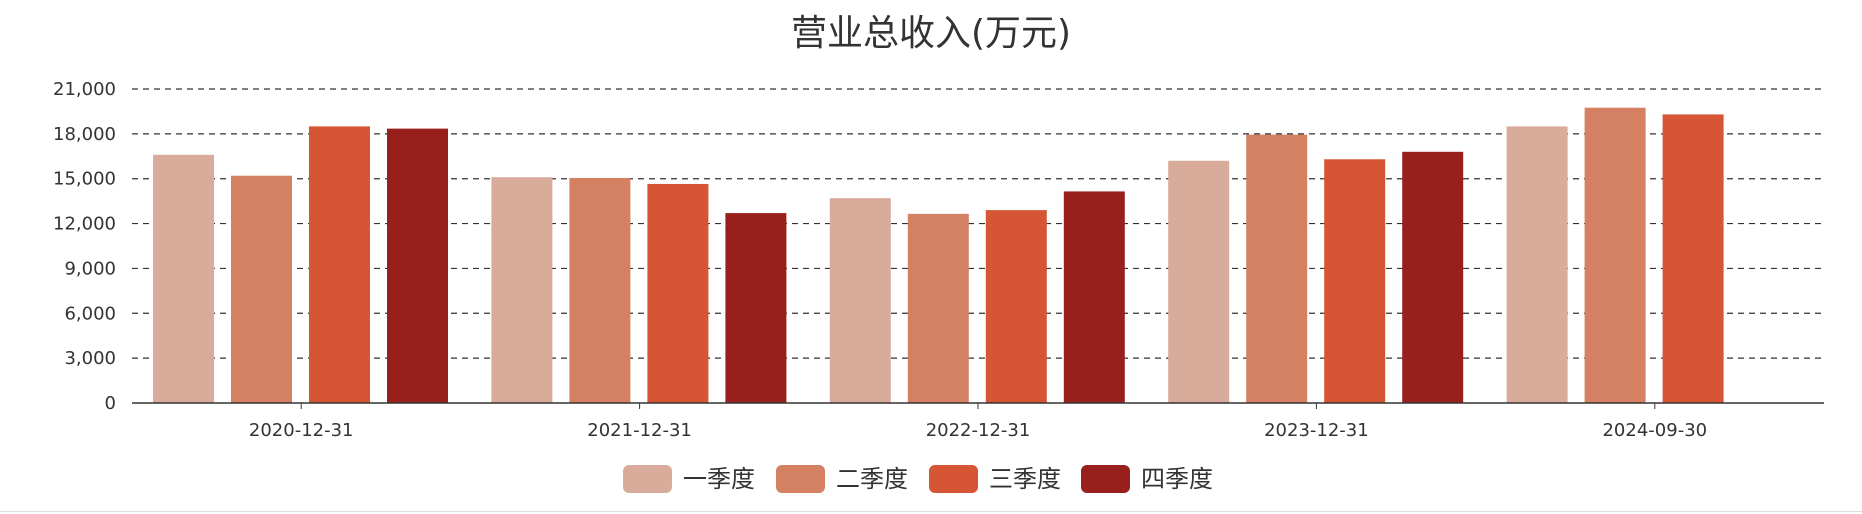 The width and height of the screenshot is (1862, 514). What do you see at coordinates (90, 313) in the screenshot?
I see `y-tick-label: 6,000` at bounding box center [90, 313].